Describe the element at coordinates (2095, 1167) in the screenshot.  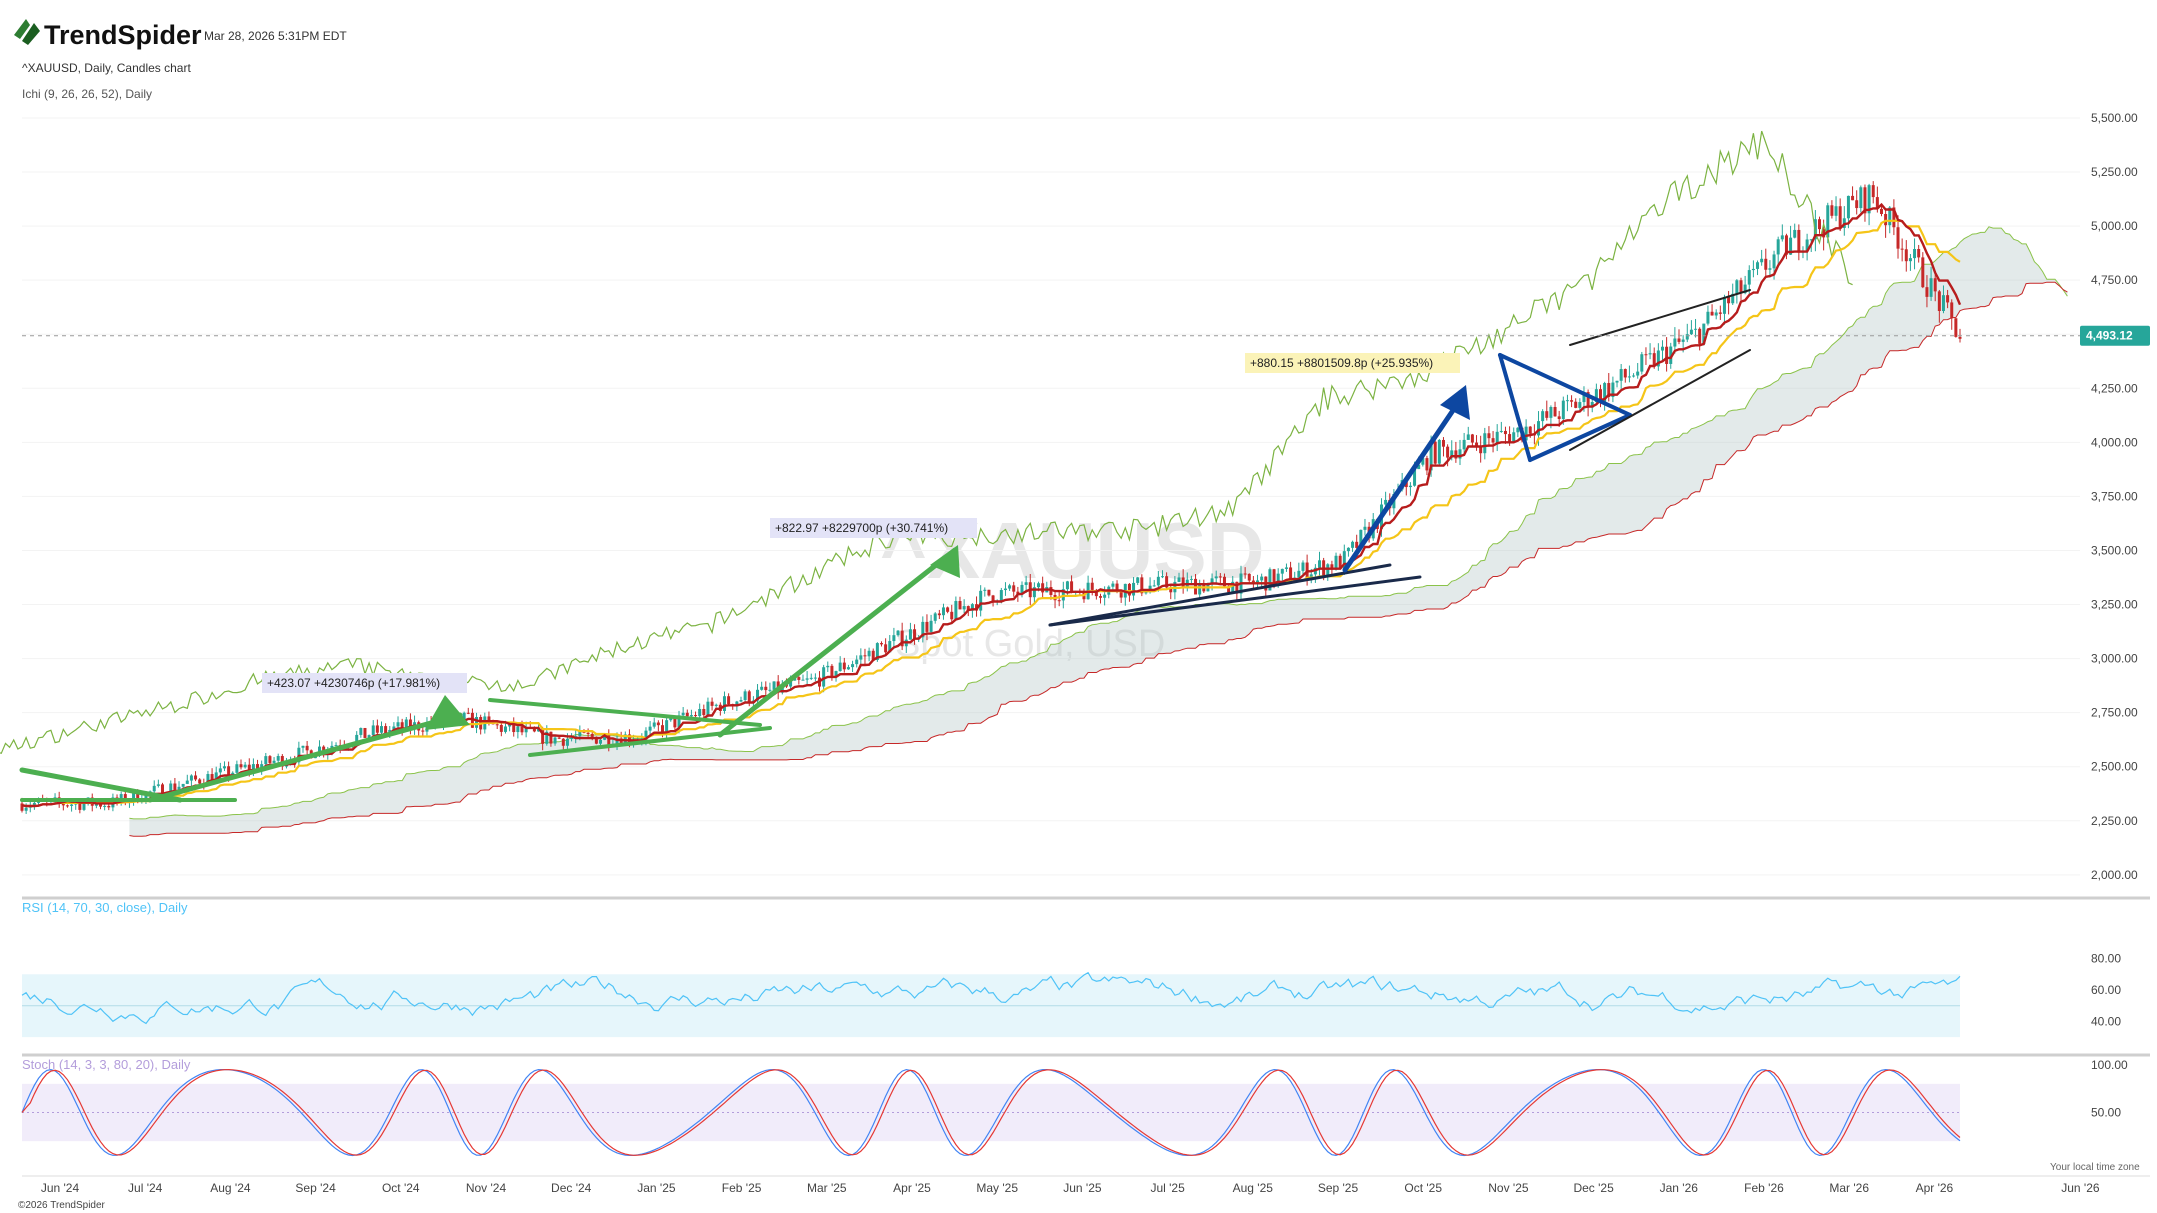
I see `timezone-note: Your local time zone` at that location.